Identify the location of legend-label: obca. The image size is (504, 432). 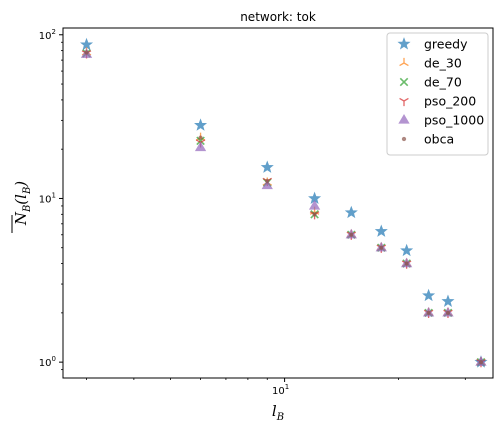
(439, 139).